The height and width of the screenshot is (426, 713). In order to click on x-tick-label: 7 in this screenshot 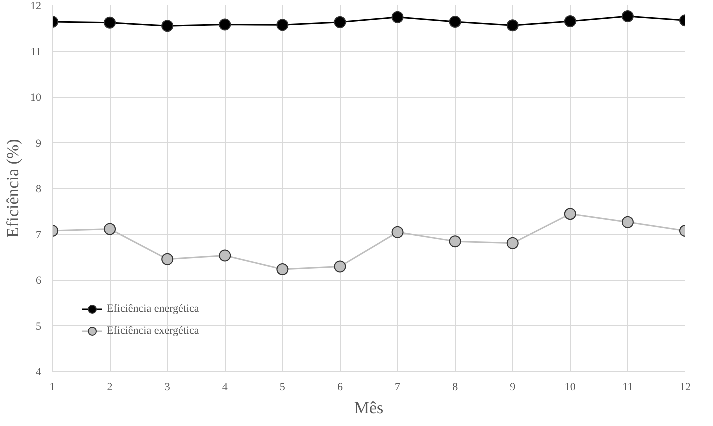, I will do `click(398, 388)`.